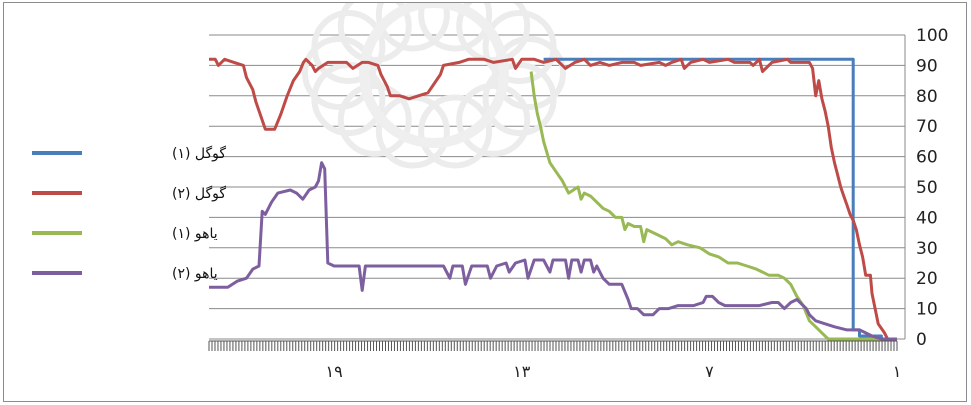  What do you see at coordinates (195, 234) in the screenshot?
I see `legend-label-3: یاهو (۱)` at bounding box center [195, 234].